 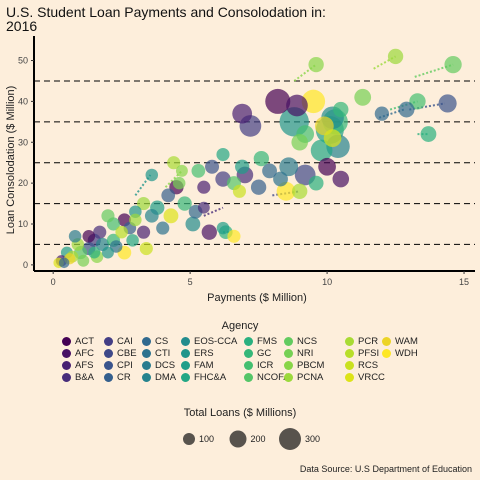 I want to click on size-legend-title: Total Loans ($ Millions), so click(x=240, y=413).